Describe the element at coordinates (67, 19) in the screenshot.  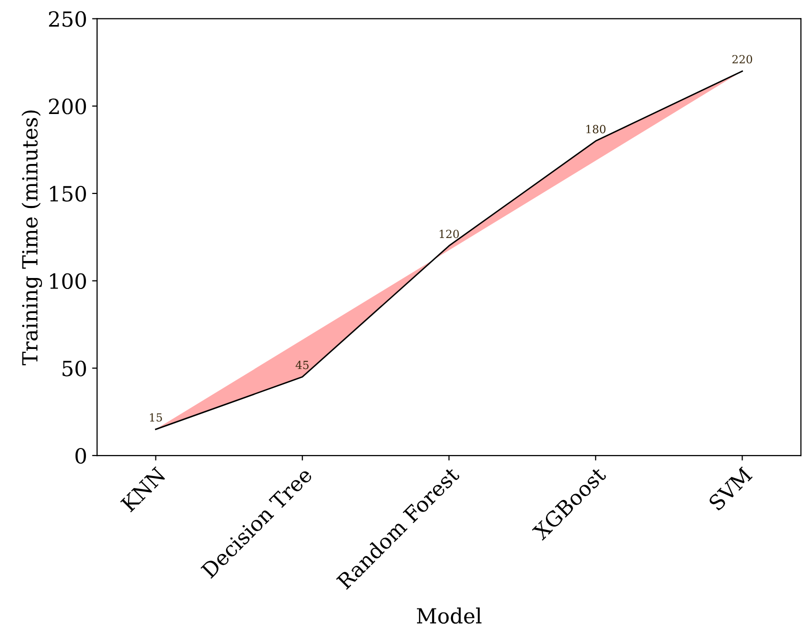
I see `y-tick-label: 250` at that location.